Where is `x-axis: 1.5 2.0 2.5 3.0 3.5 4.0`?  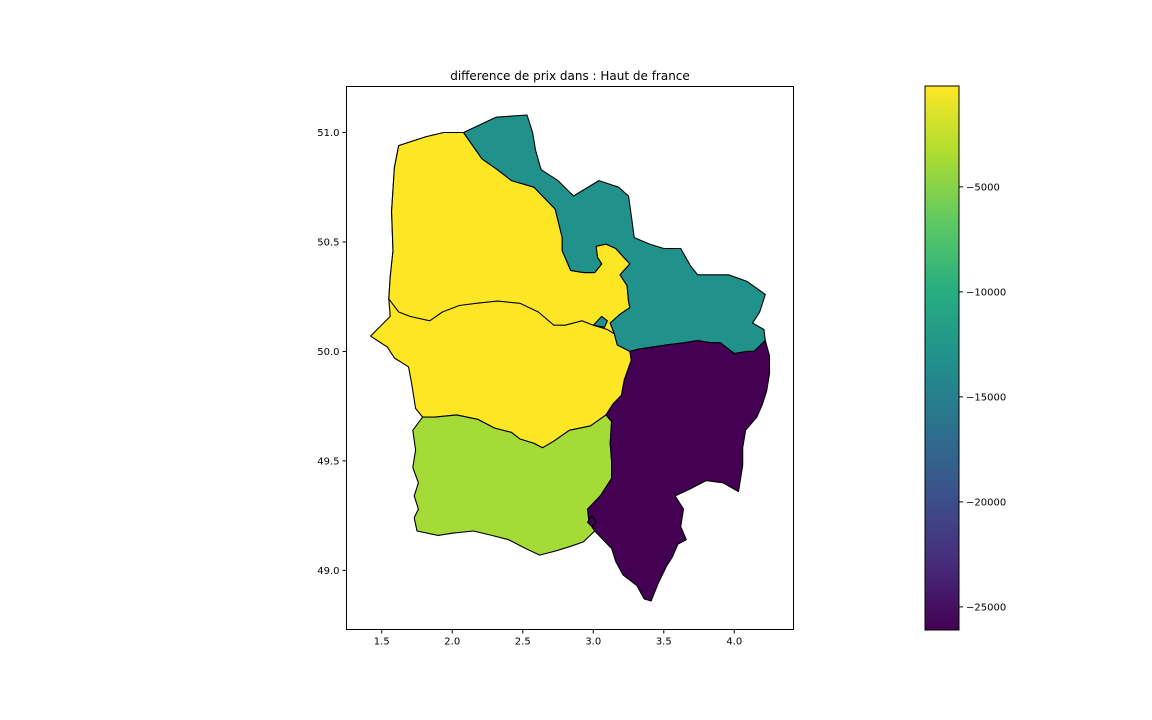 x-axis: 1.5 2.0 2.5 3.0 3.5 4.0 is located at coordinates (558, 638).